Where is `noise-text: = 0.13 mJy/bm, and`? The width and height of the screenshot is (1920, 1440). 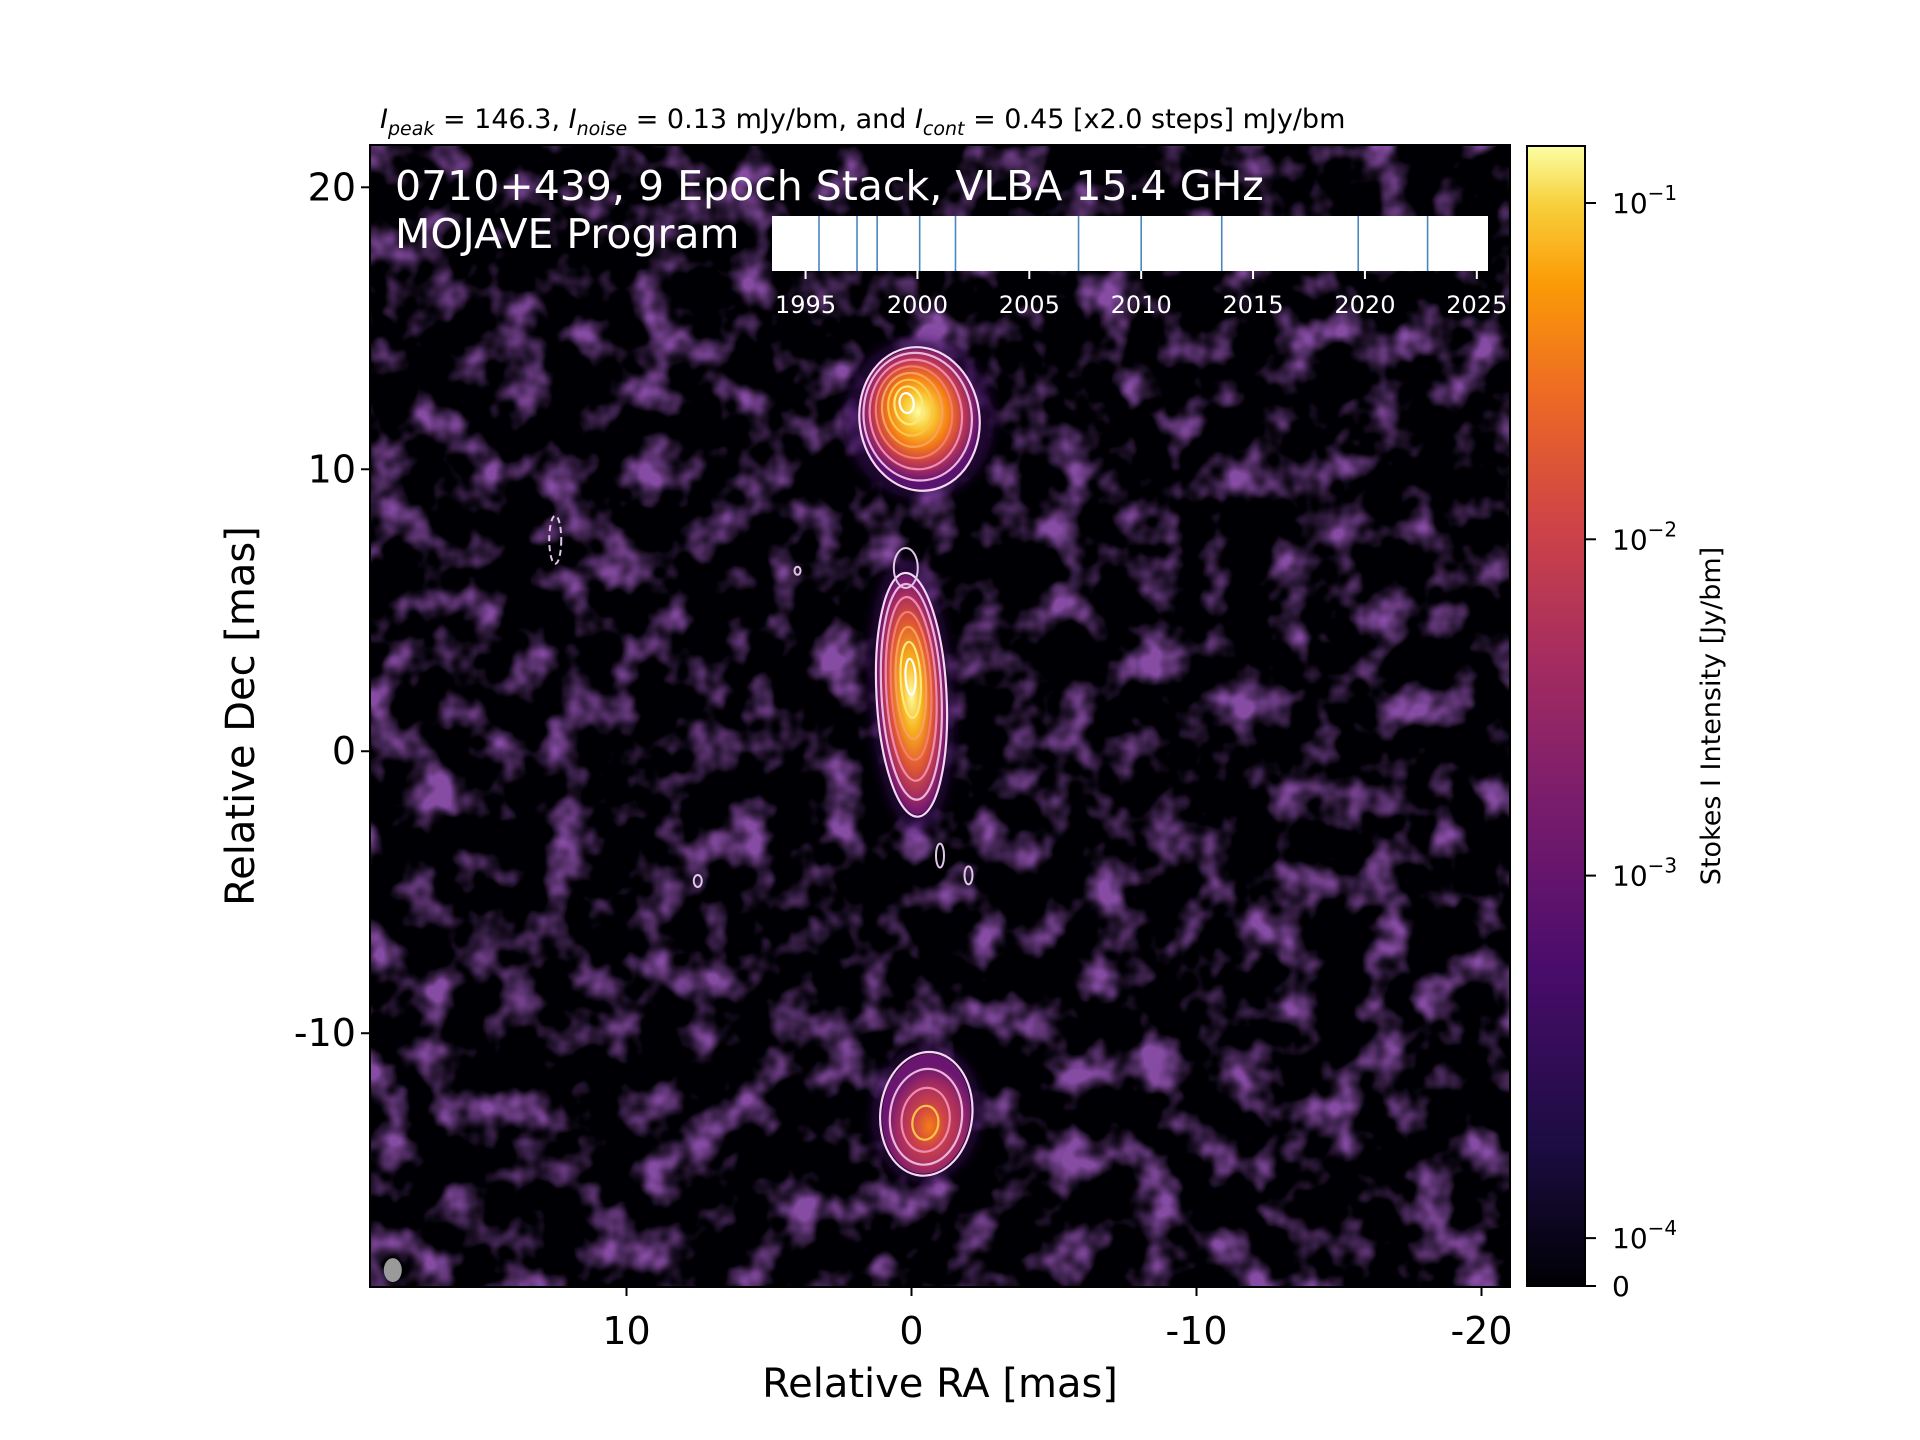 noise-text: = 0.13 mJy/bm, and is located at coordinates (771, 119).